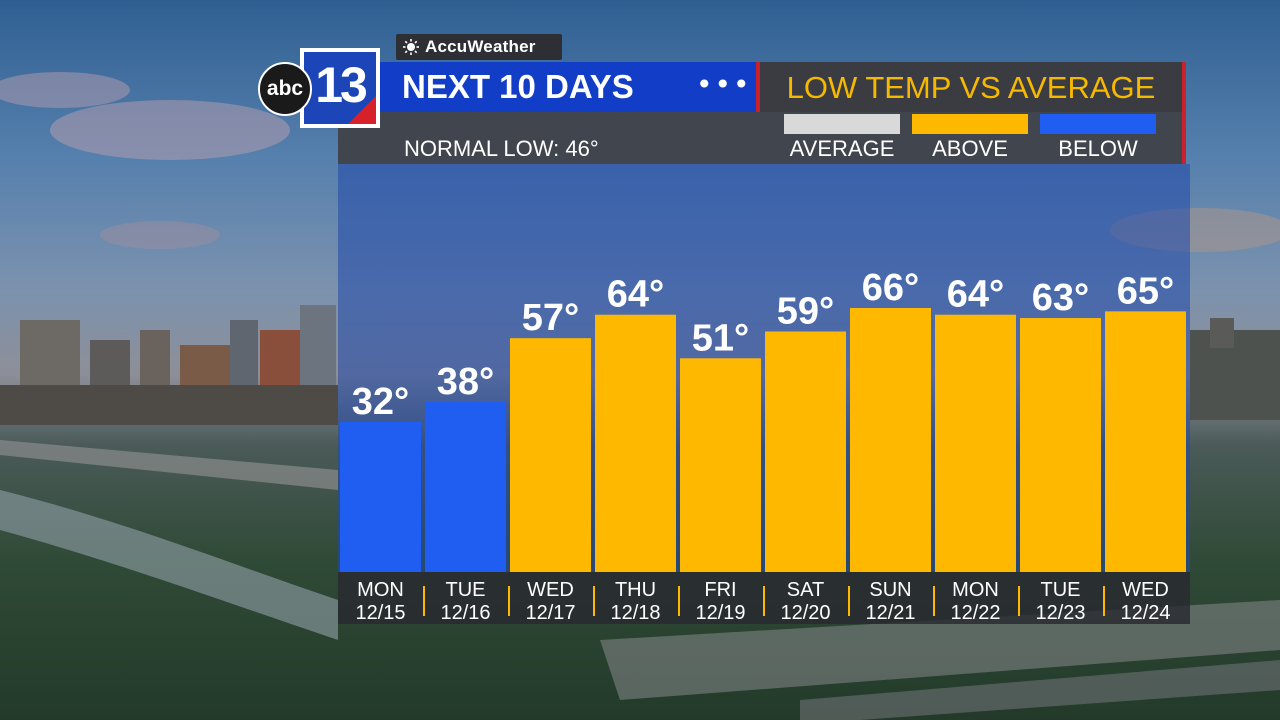 This screenshot has width=1280, height=720. I want to click on subtitle-bar: LOW TEMP VS AVERAGE, so click(971, 87).